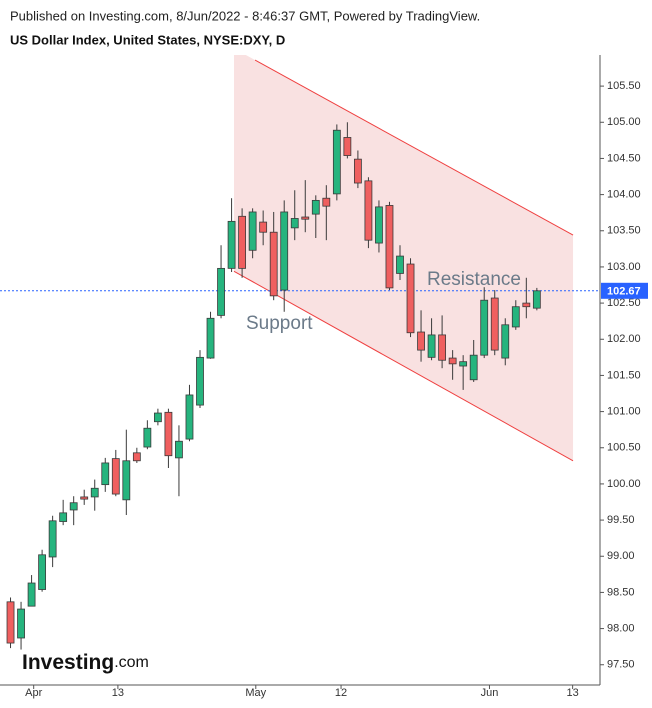  What do you see at coordinates (341, 693) in the screenshot?
I see `x-tick-label: 12` at bounding box center [341, 693].